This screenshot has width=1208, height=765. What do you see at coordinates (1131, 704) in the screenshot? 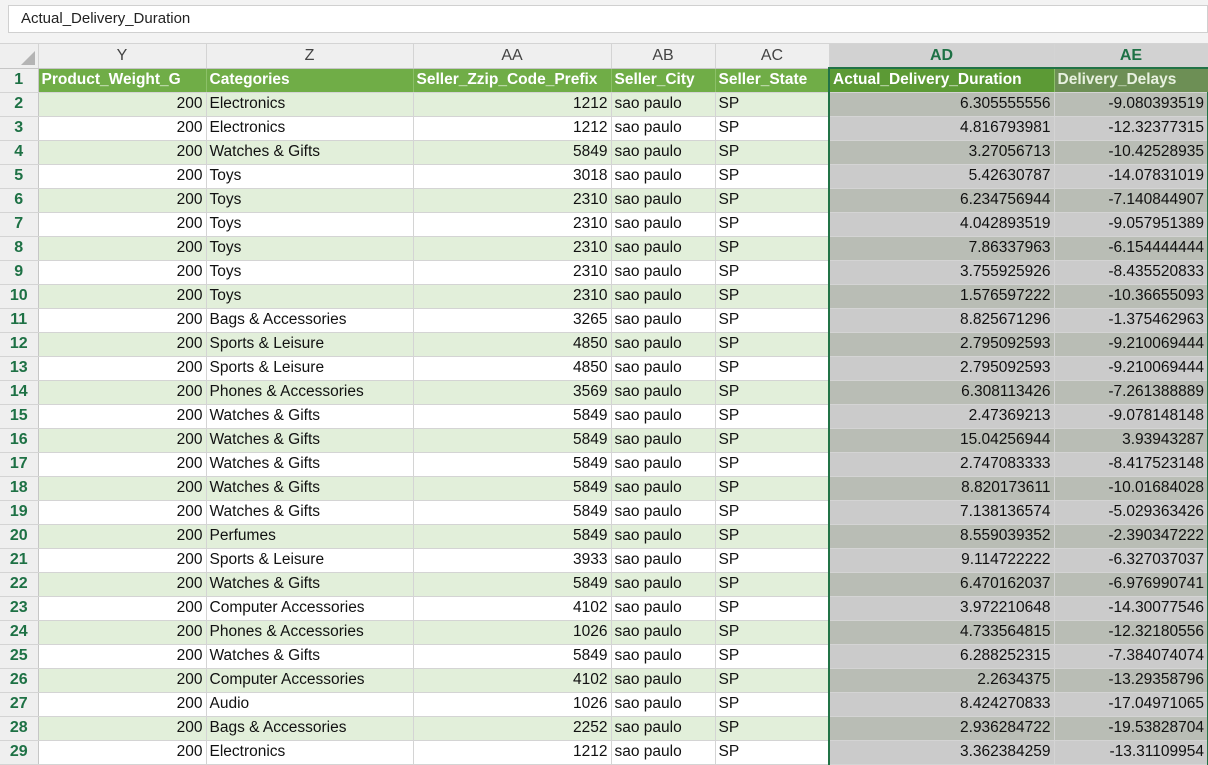
I see `cell-delivery-delay: -17.04971065` at bounding box center [1131, 704].